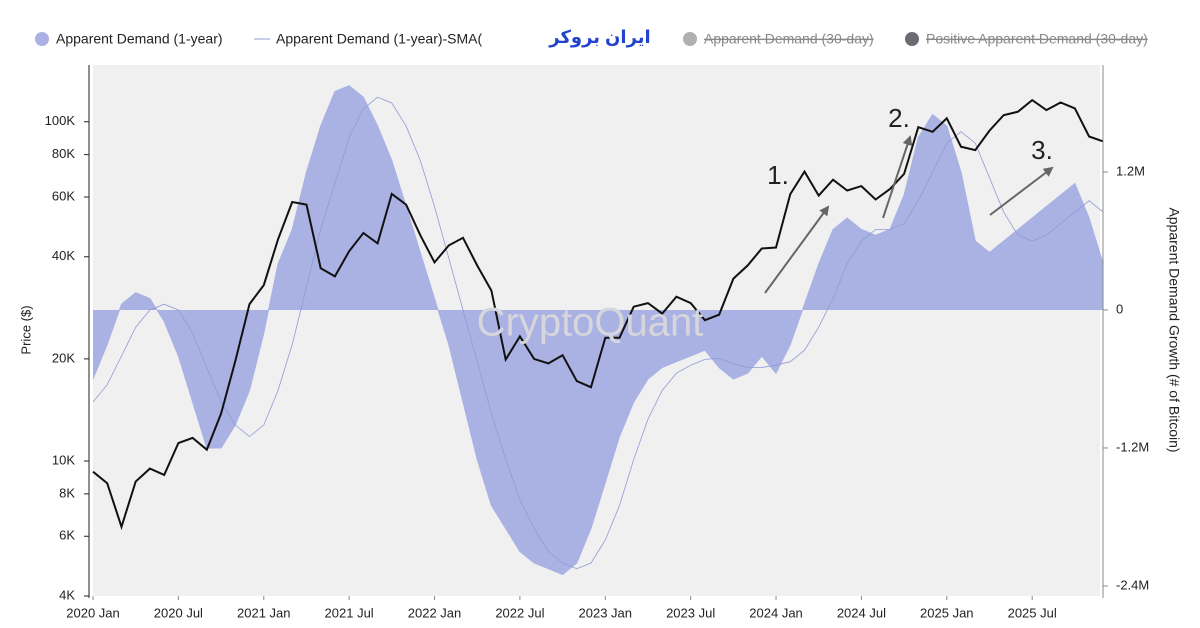  I want to click on y2-tick-label: -1.2M, so click(1132, 446).